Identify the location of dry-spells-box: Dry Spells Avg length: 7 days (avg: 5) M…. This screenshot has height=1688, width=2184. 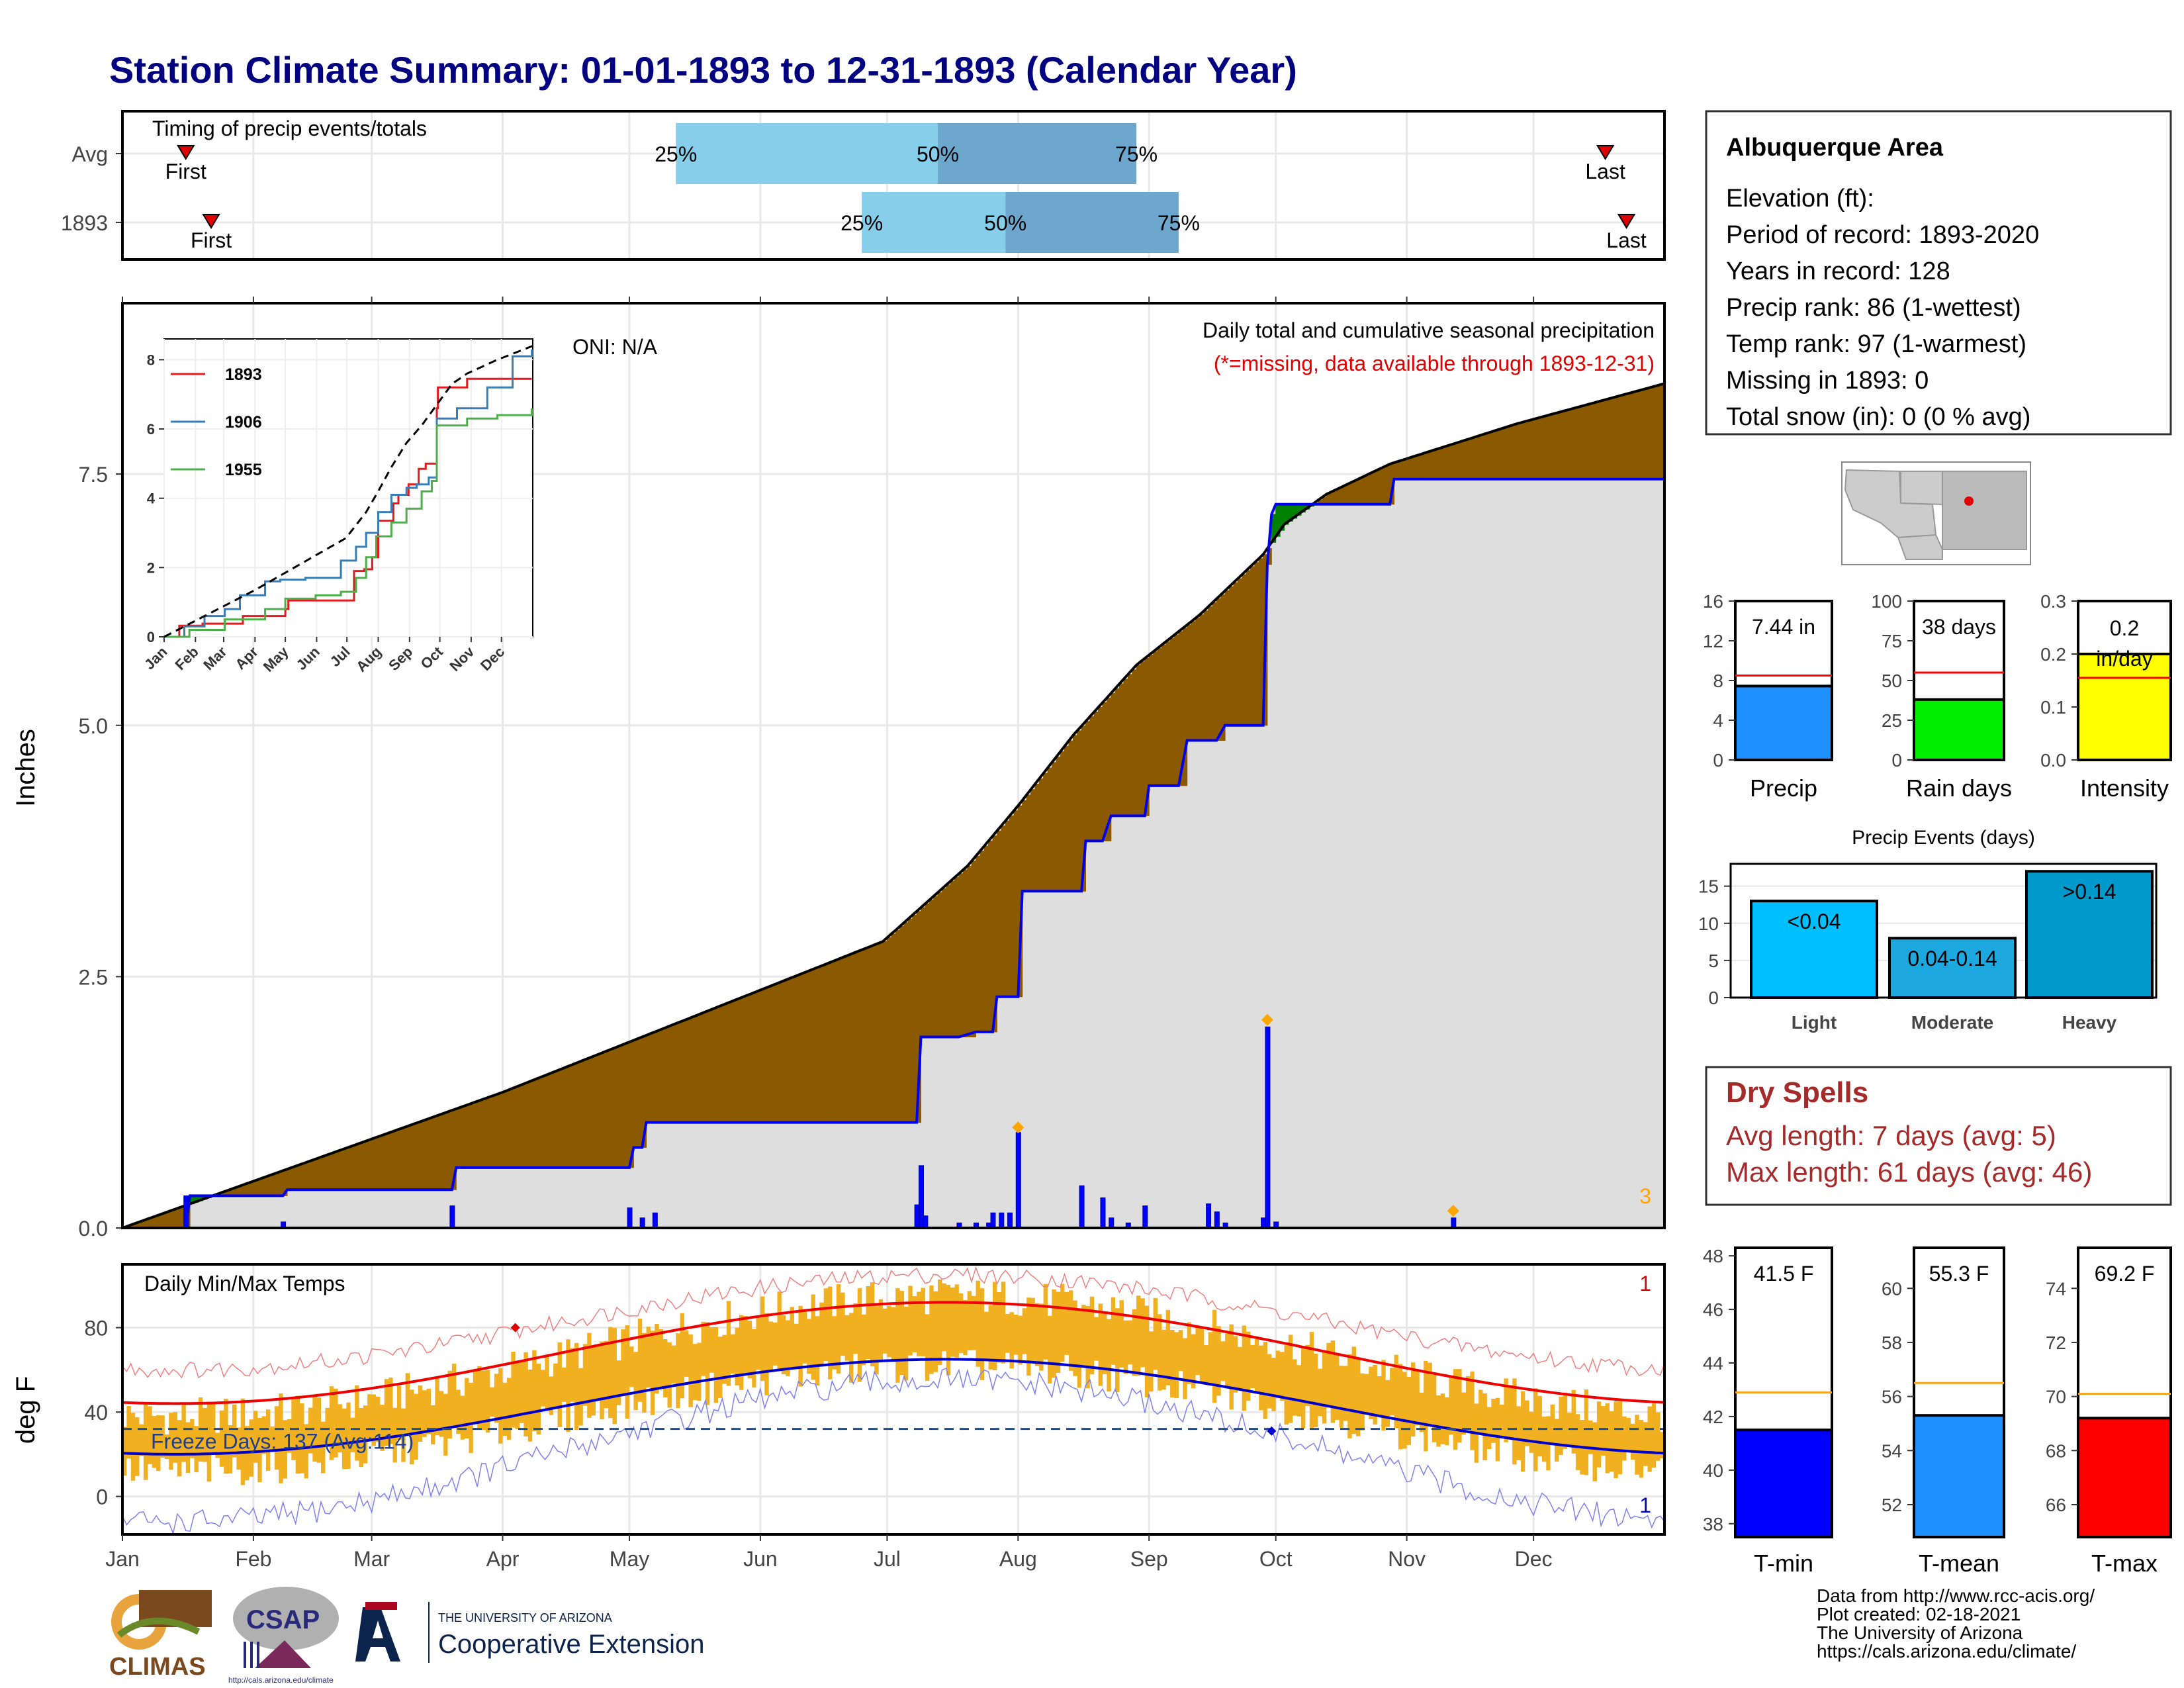
(1939, 1136).